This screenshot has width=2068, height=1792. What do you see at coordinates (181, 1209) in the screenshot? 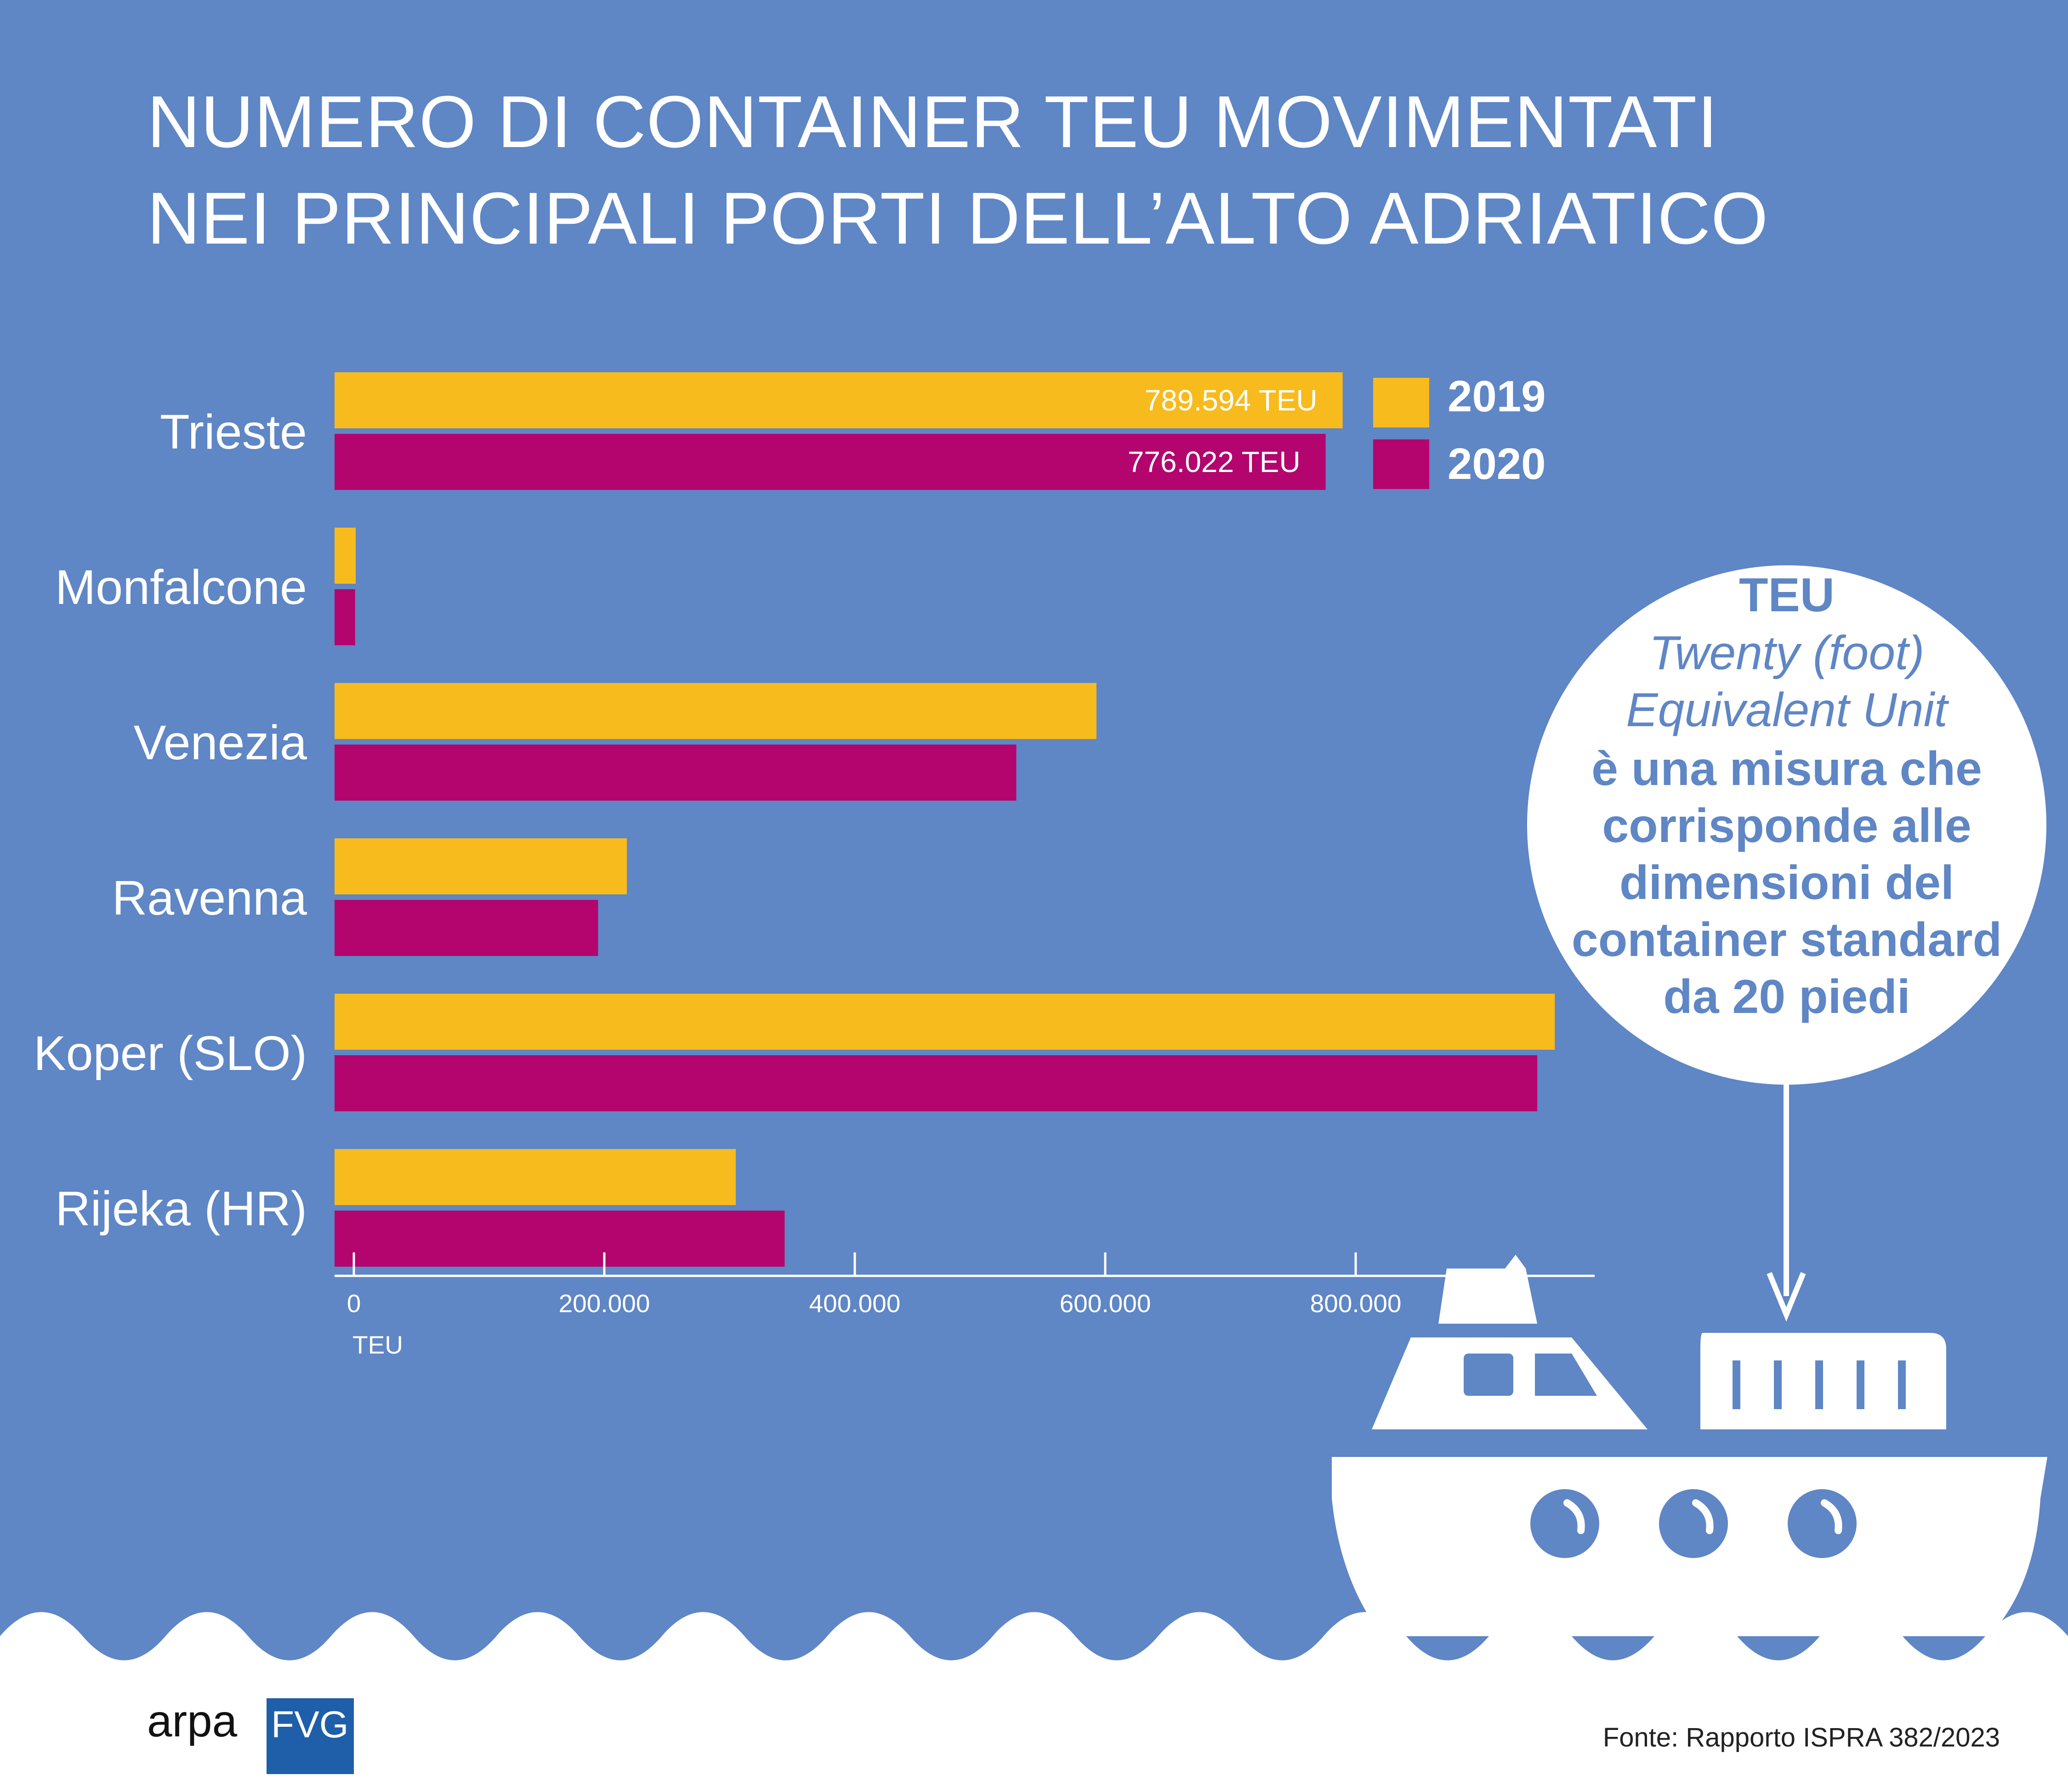
I see `category-label: Rijeka (HR)` at bounding box center [181, 1209].